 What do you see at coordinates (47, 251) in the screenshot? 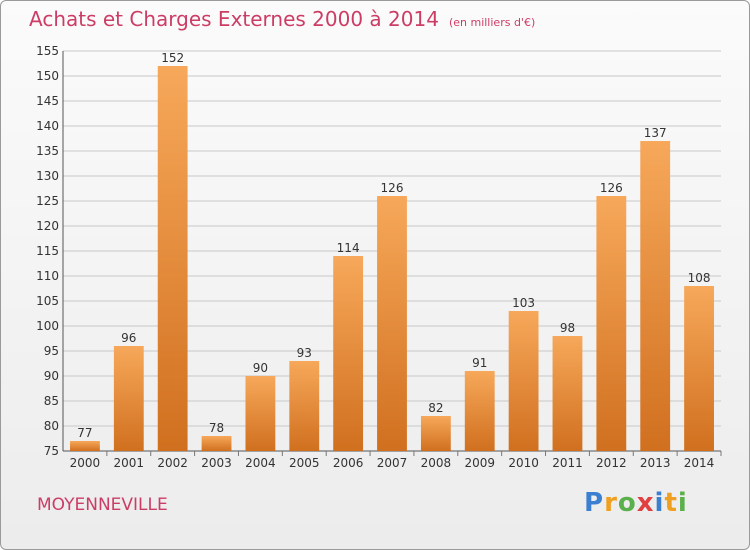
I see `y-tick-label: 115` at bounding box center [47, 251].